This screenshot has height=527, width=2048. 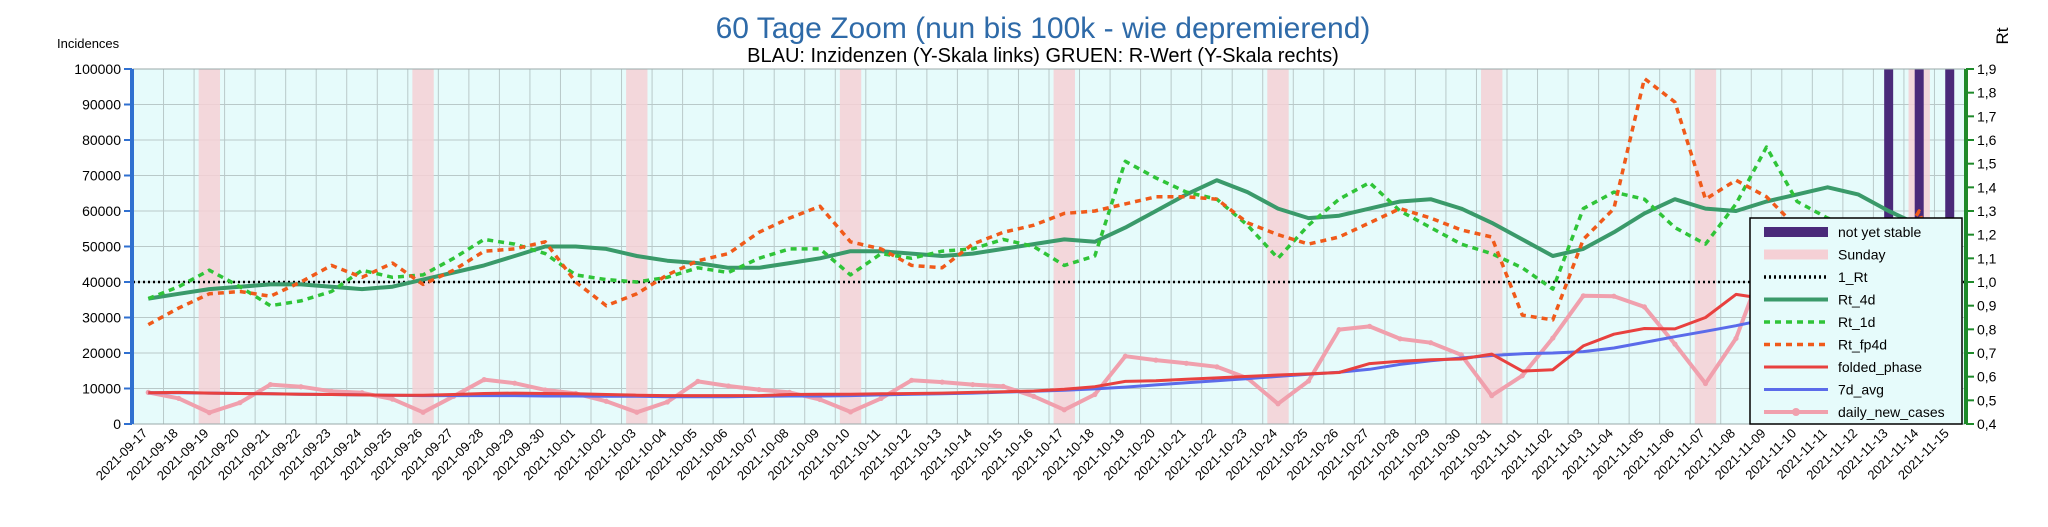 I want to click on right-tick-label: 0,9, so click(x=1987, y=306).